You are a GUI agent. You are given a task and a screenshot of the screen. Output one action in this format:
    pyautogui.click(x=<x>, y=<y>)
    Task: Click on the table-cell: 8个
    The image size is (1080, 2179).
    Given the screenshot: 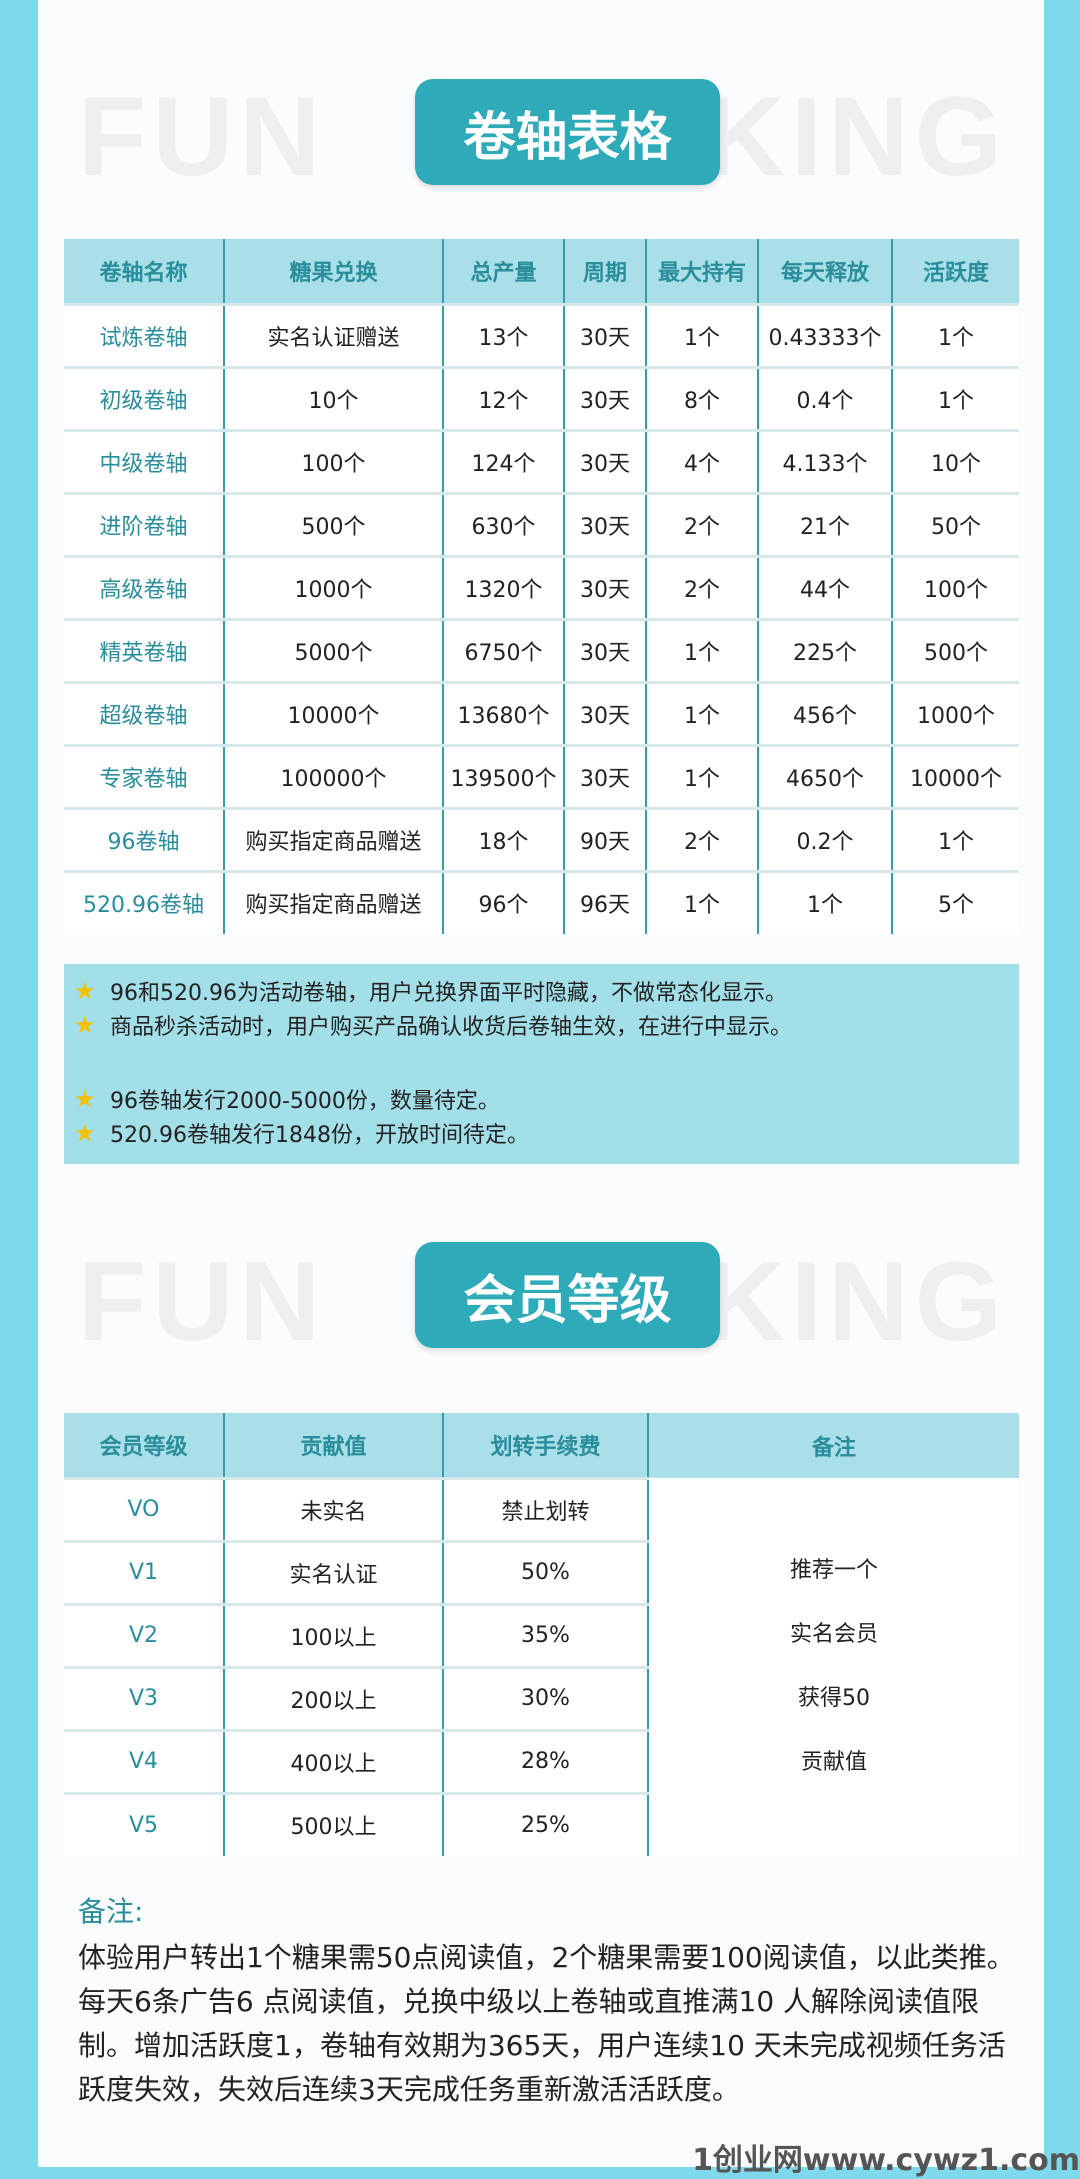 What is the action you would take?
    pyautogui.click(x=701, y=397)
    